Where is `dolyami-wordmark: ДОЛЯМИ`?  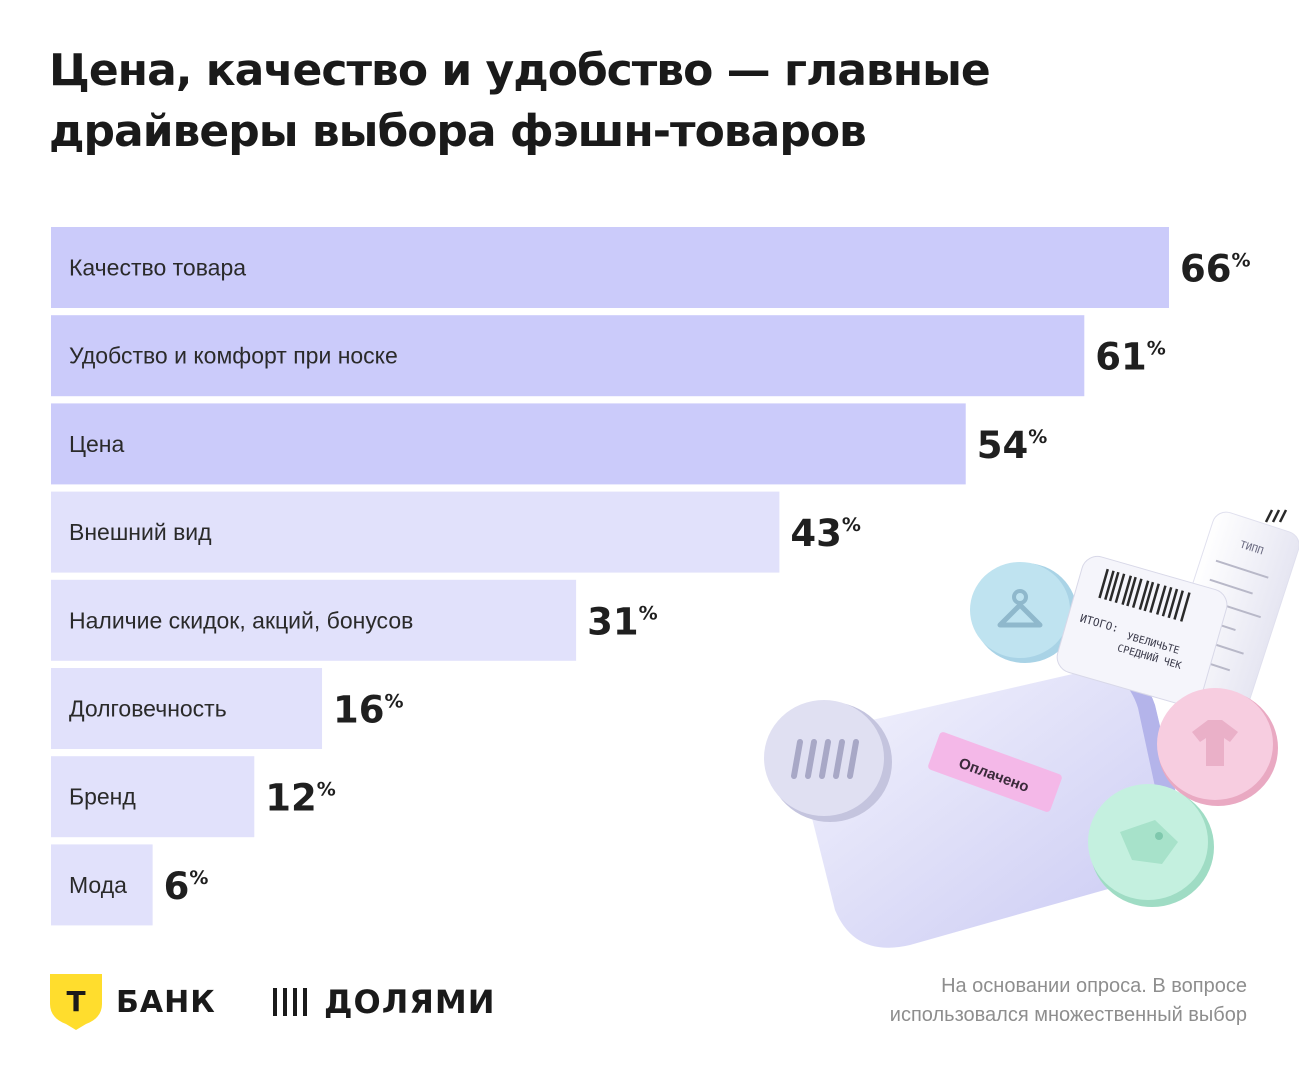 dolyami-wordmark: ДОЛЯМИ is located at coordinates (410, 1002).